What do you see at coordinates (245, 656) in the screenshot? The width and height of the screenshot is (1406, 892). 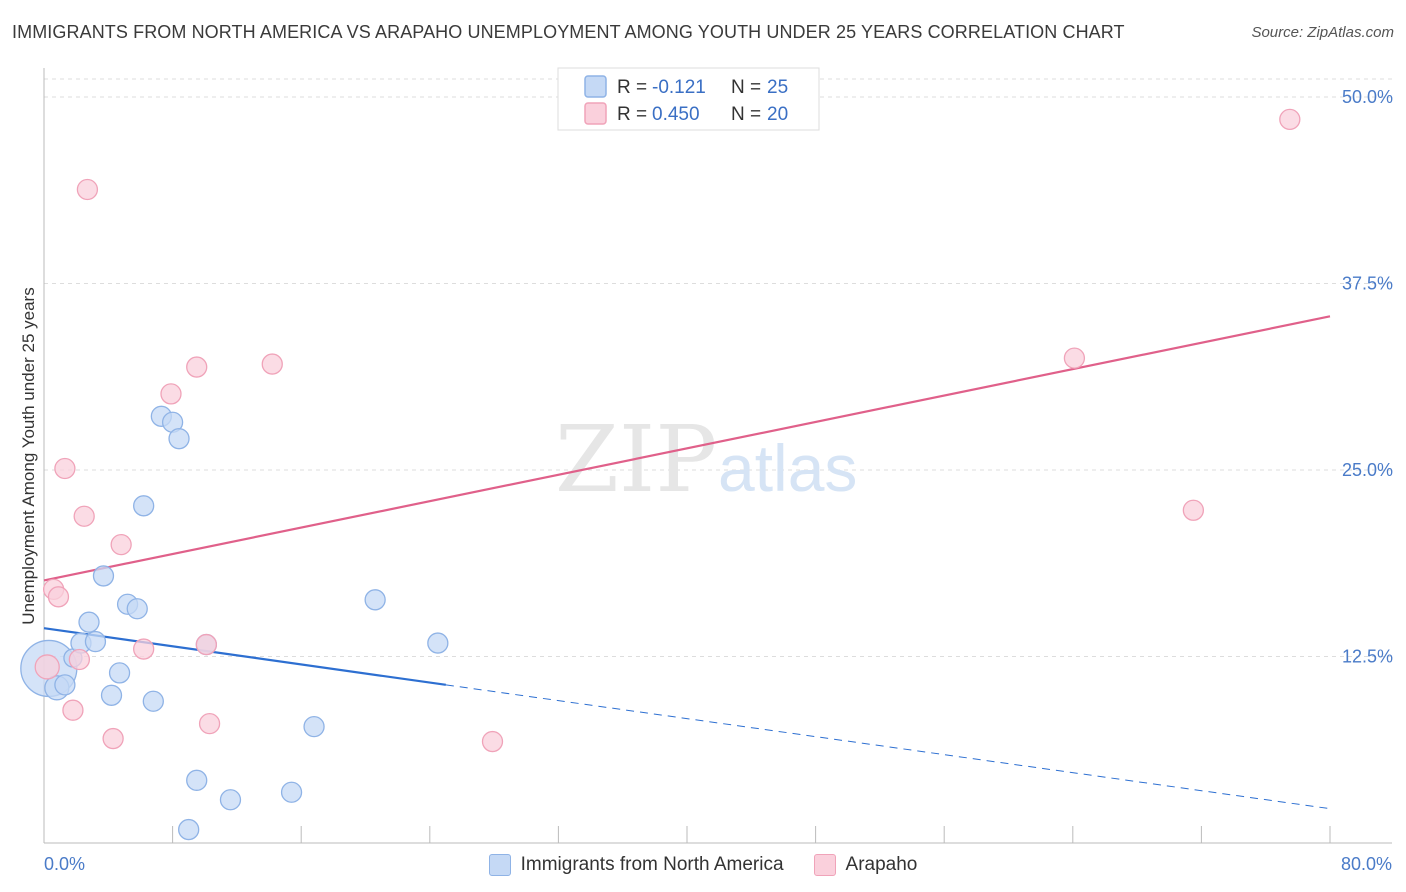 I see `trend-line-immigrants` at bounding box center [245, 656].